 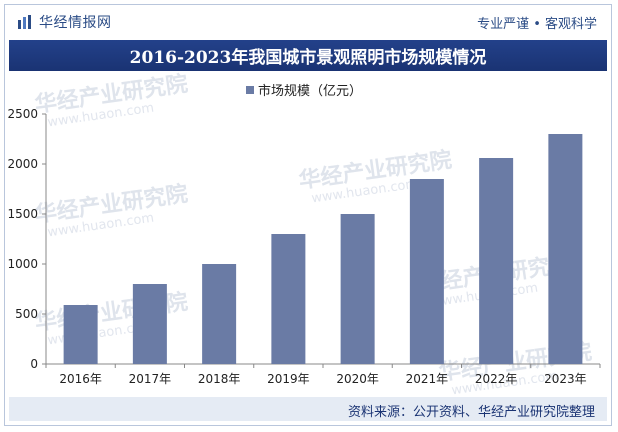 I want to click on slogan: 专业严谨 • 客观科学, so click(x=537, y=24).